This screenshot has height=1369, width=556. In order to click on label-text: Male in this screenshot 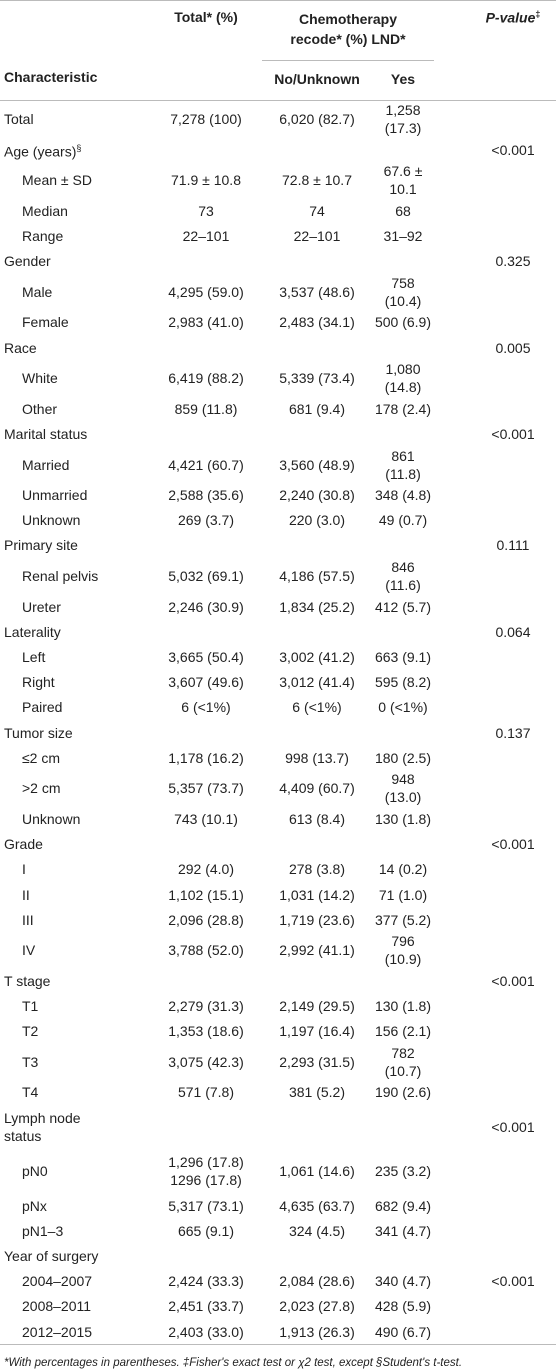, I will do `click(37, 291)`.